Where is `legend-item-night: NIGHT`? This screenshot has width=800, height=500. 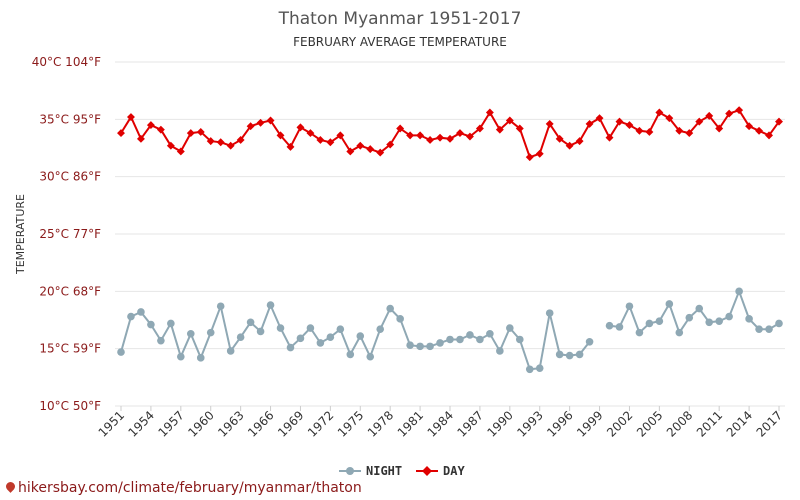 legend-item-night: NIGHT is located at coordinates (370, 471).